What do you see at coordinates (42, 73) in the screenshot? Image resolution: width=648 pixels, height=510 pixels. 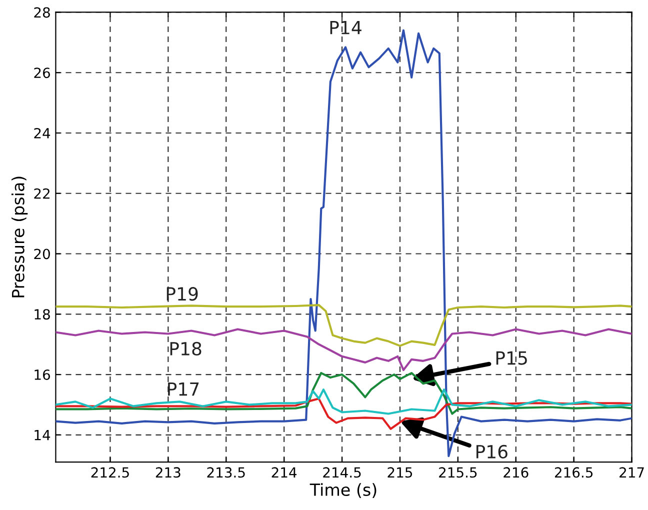 I see `y-tick-label: 26` at bounding box center [42, 73].